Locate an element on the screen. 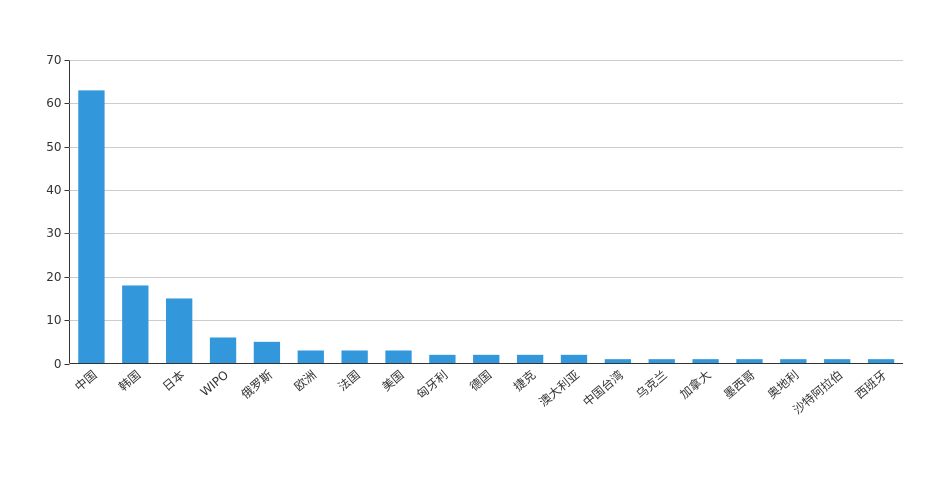 The height and width of the screenshot is (480, 940). y-tick-label: 50 is located at coordinates (53, 147).